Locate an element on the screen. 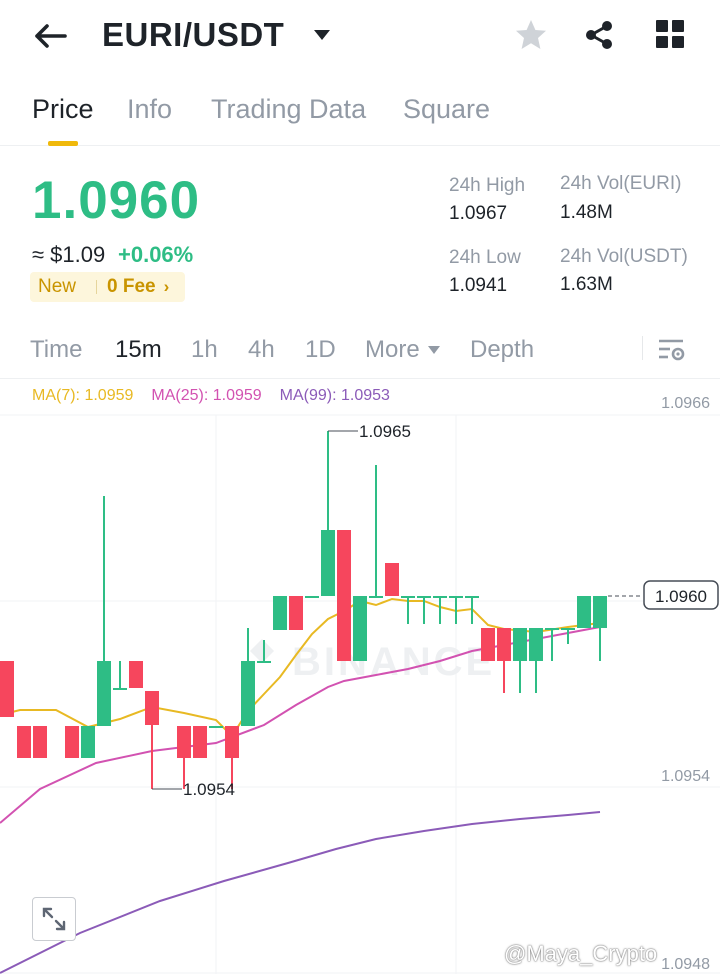 This screenshot has width=720, height=974. top-bar: EURI/USDT is located at coordinates (360, 36).